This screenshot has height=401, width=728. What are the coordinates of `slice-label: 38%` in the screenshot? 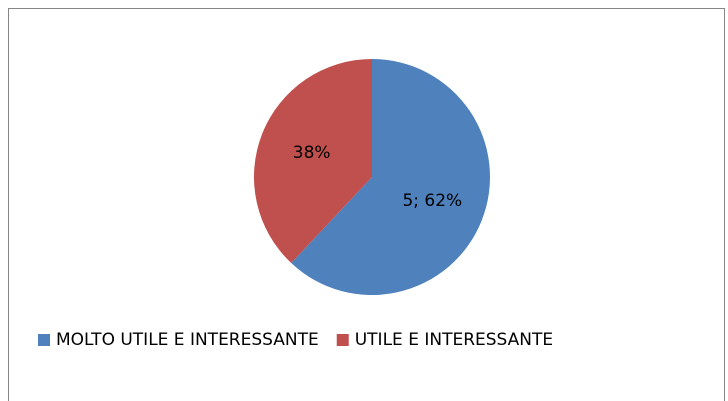 It's located at (312, 153).